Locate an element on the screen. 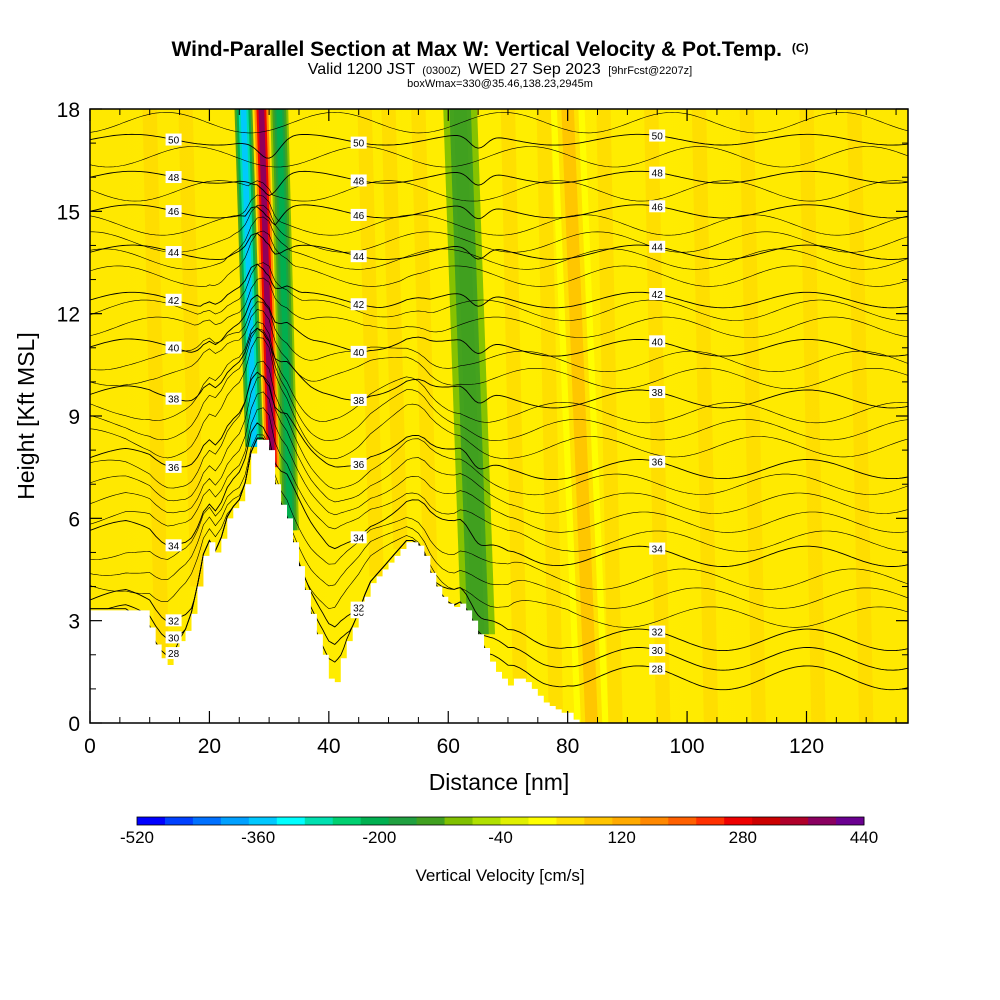 The height and width of the screenshot is (1000, 1000). contour-label: 40 is located at coordinates (359, 353).